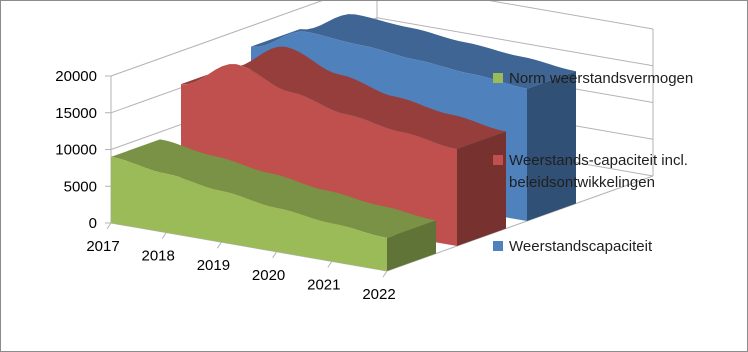 The width and height of the screenshot is (748, 352). What do you see at coordinates (76, 150) in the screenshot?
I see `y-tick-label: 10000` at bounding box center [76, 150].